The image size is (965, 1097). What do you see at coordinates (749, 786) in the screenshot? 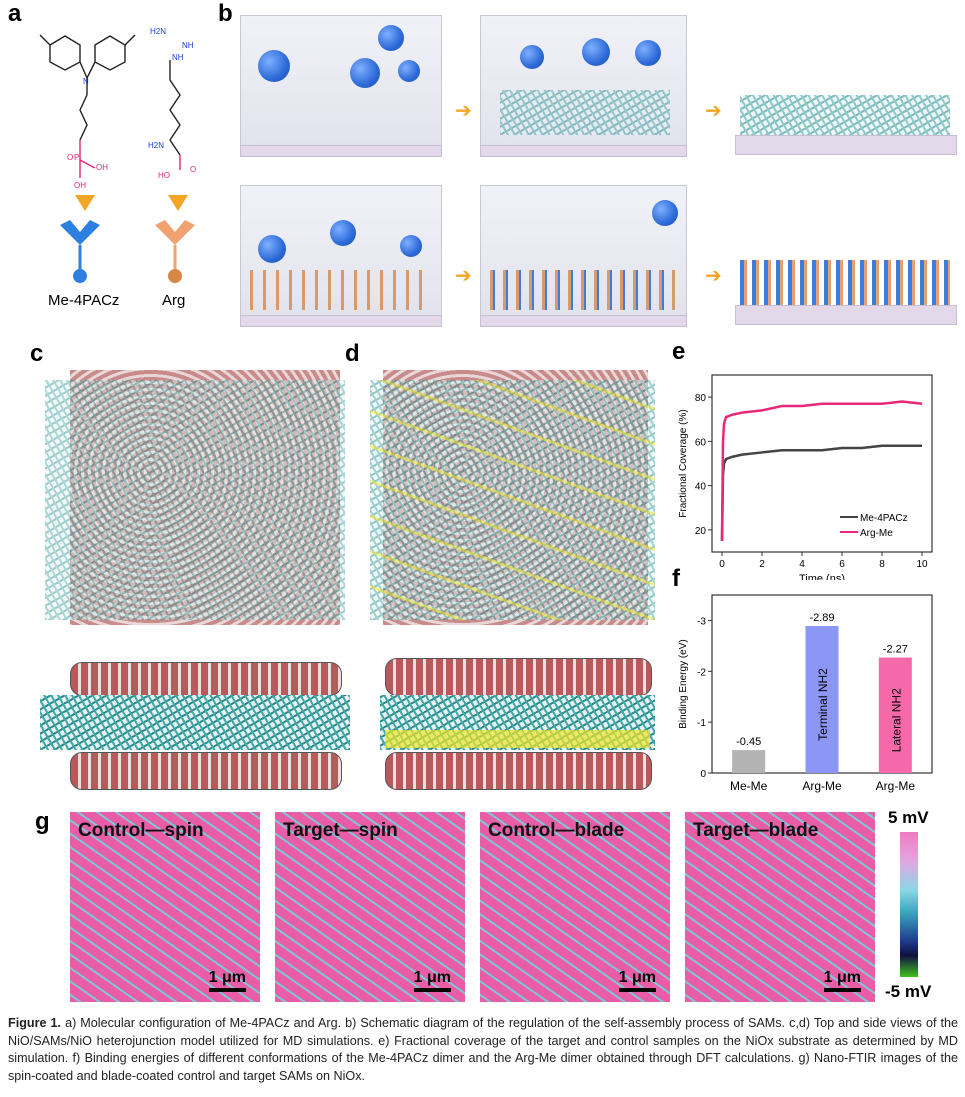
I see `x-category-label: Me-Me` at bounding box center [749, 786].